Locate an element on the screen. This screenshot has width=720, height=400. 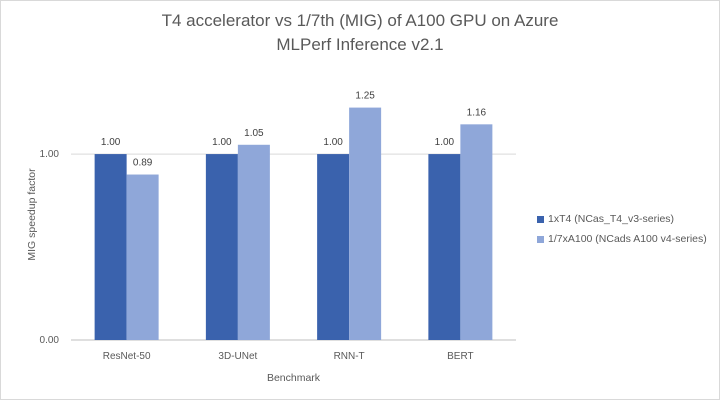
x-axis-title: Benchmark is located at coordinates (294, 378).